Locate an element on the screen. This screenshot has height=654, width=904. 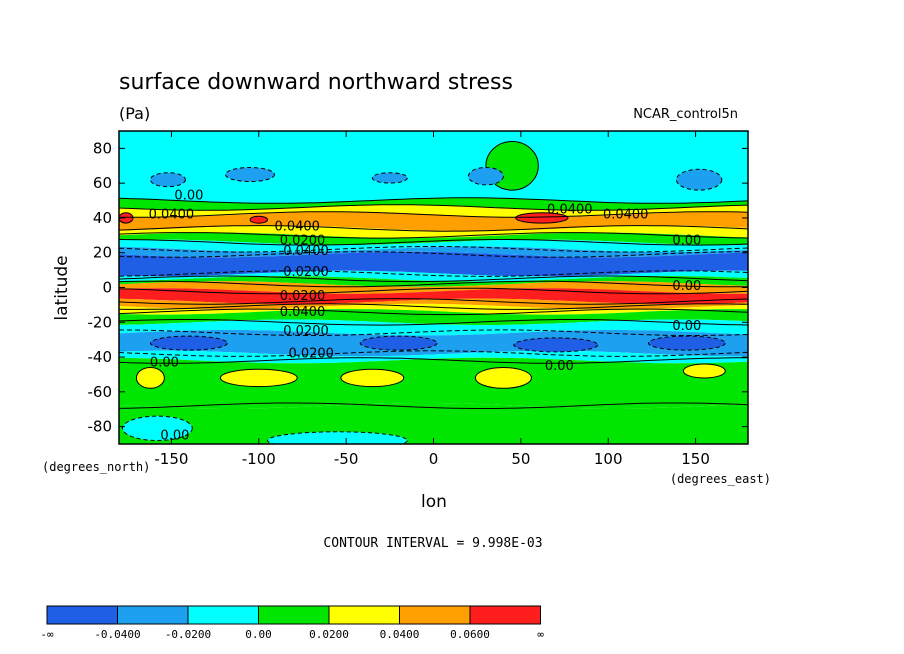
x-tick-label: 100 is located at coordinates (608, 459).